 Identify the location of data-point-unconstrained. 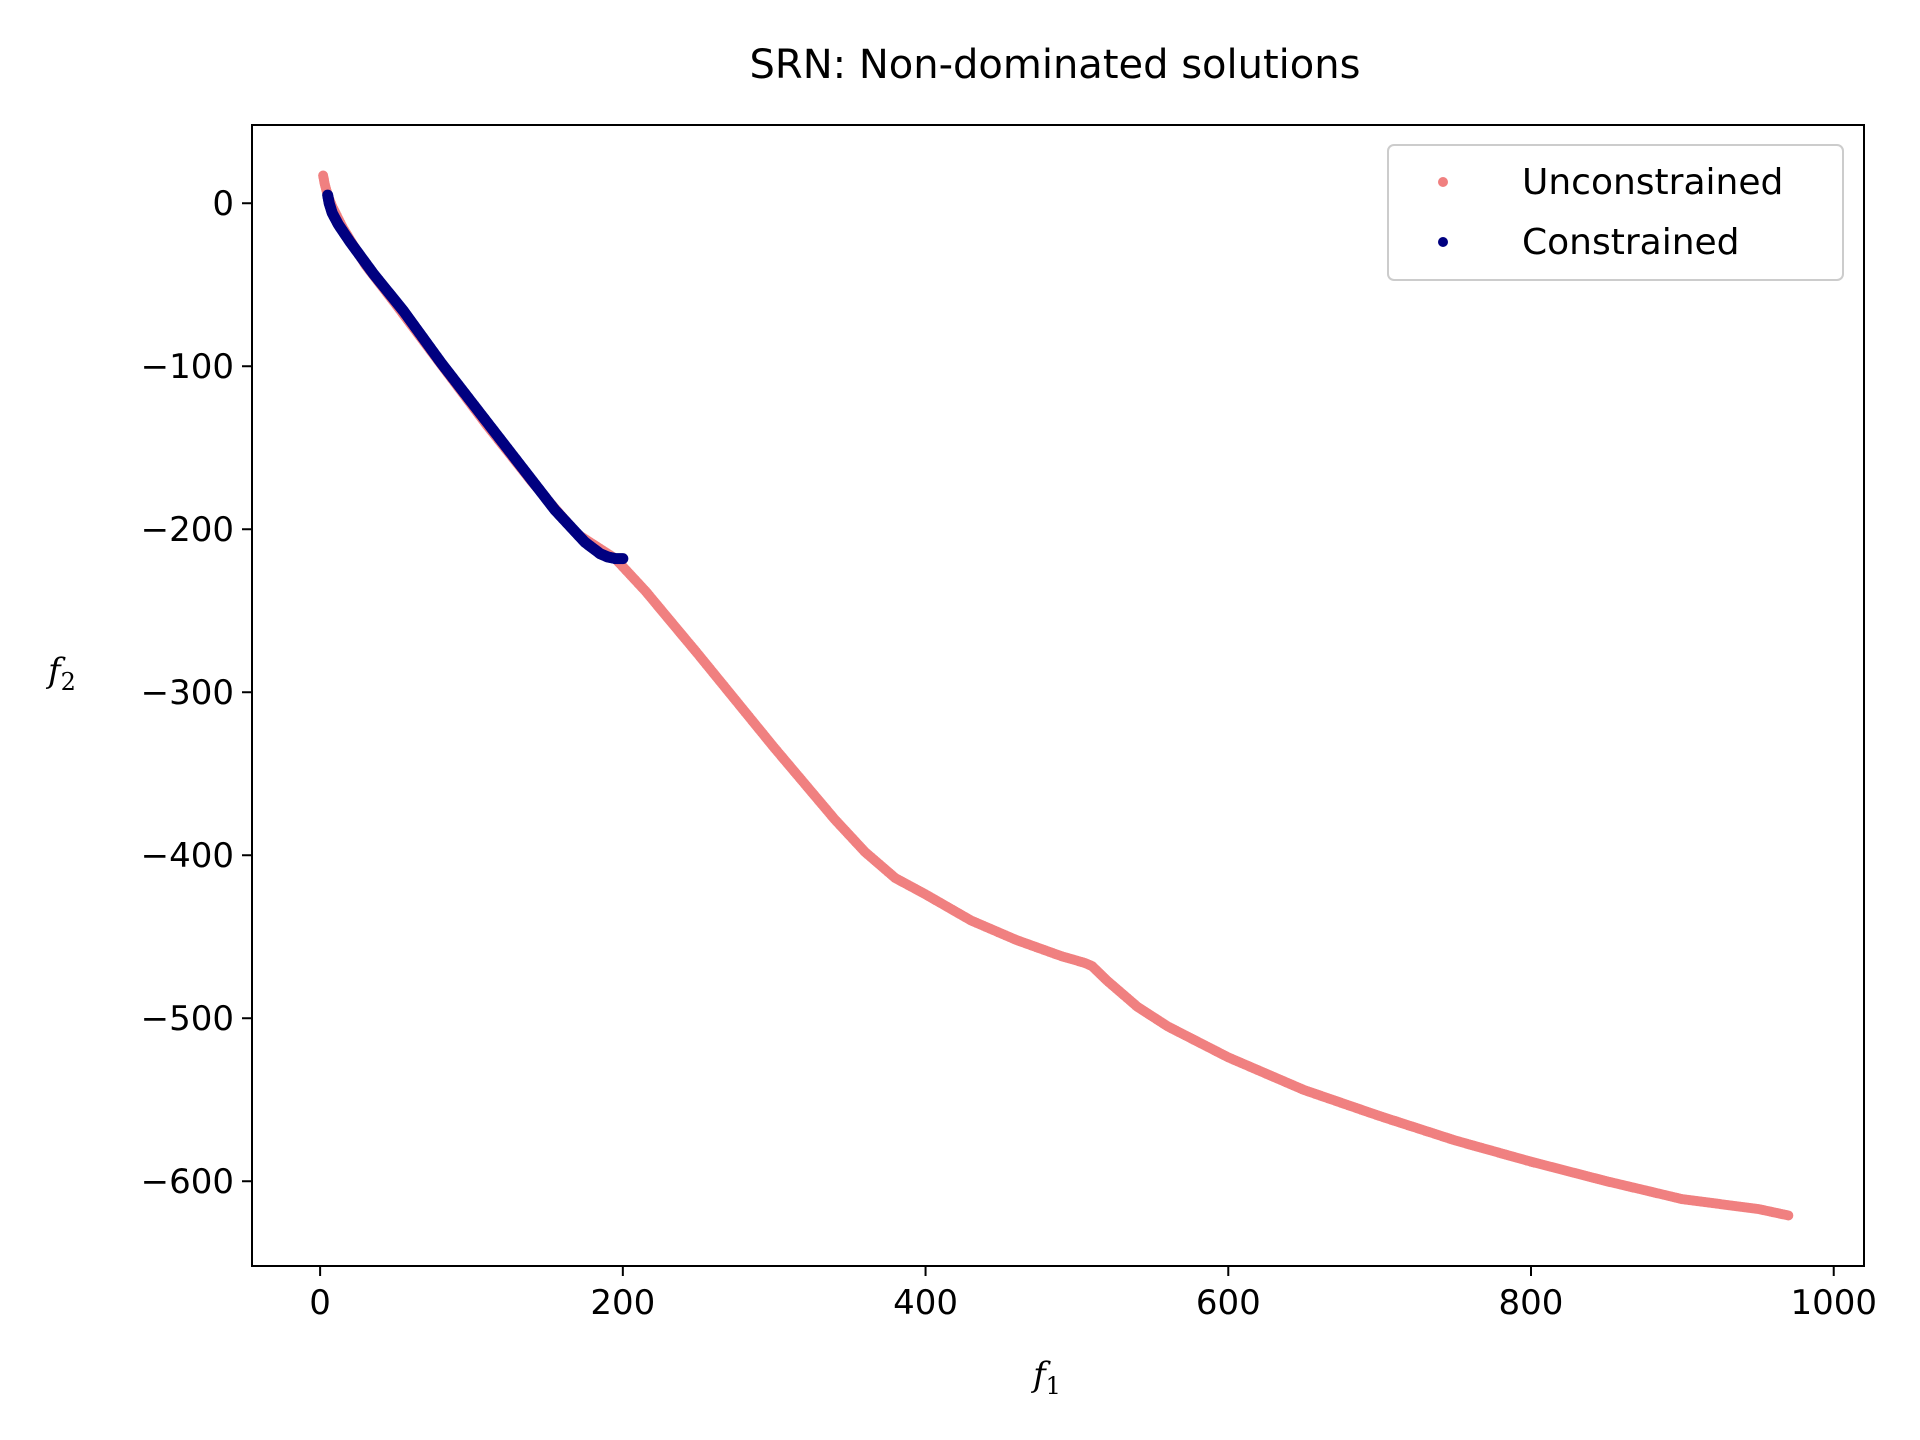
(1788, 1215).